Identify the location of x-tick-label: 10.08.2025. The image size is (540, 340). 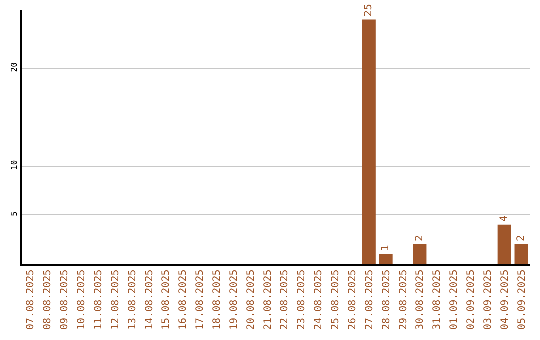
(82, 300).